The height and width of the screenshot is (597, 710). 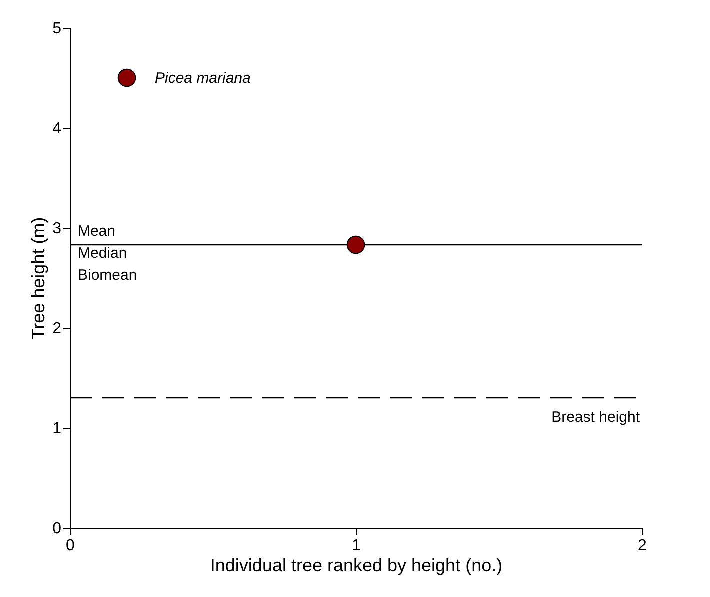 I want to click on x-axis-title: Individual tree ranked by height (no.), so click(x=356, y=566).